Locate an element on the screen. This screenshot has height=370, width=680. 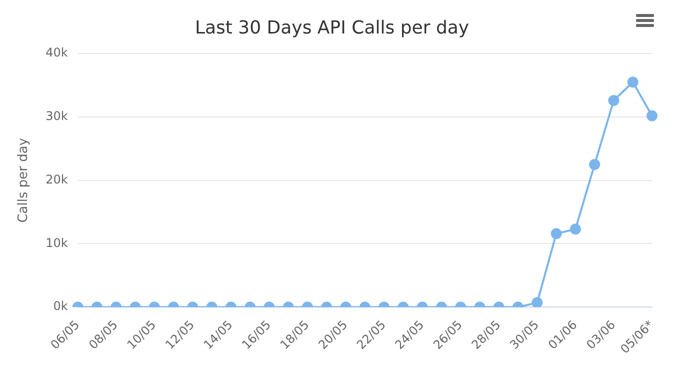
y-tick-label: 20k is located at coordinates (57, 179).